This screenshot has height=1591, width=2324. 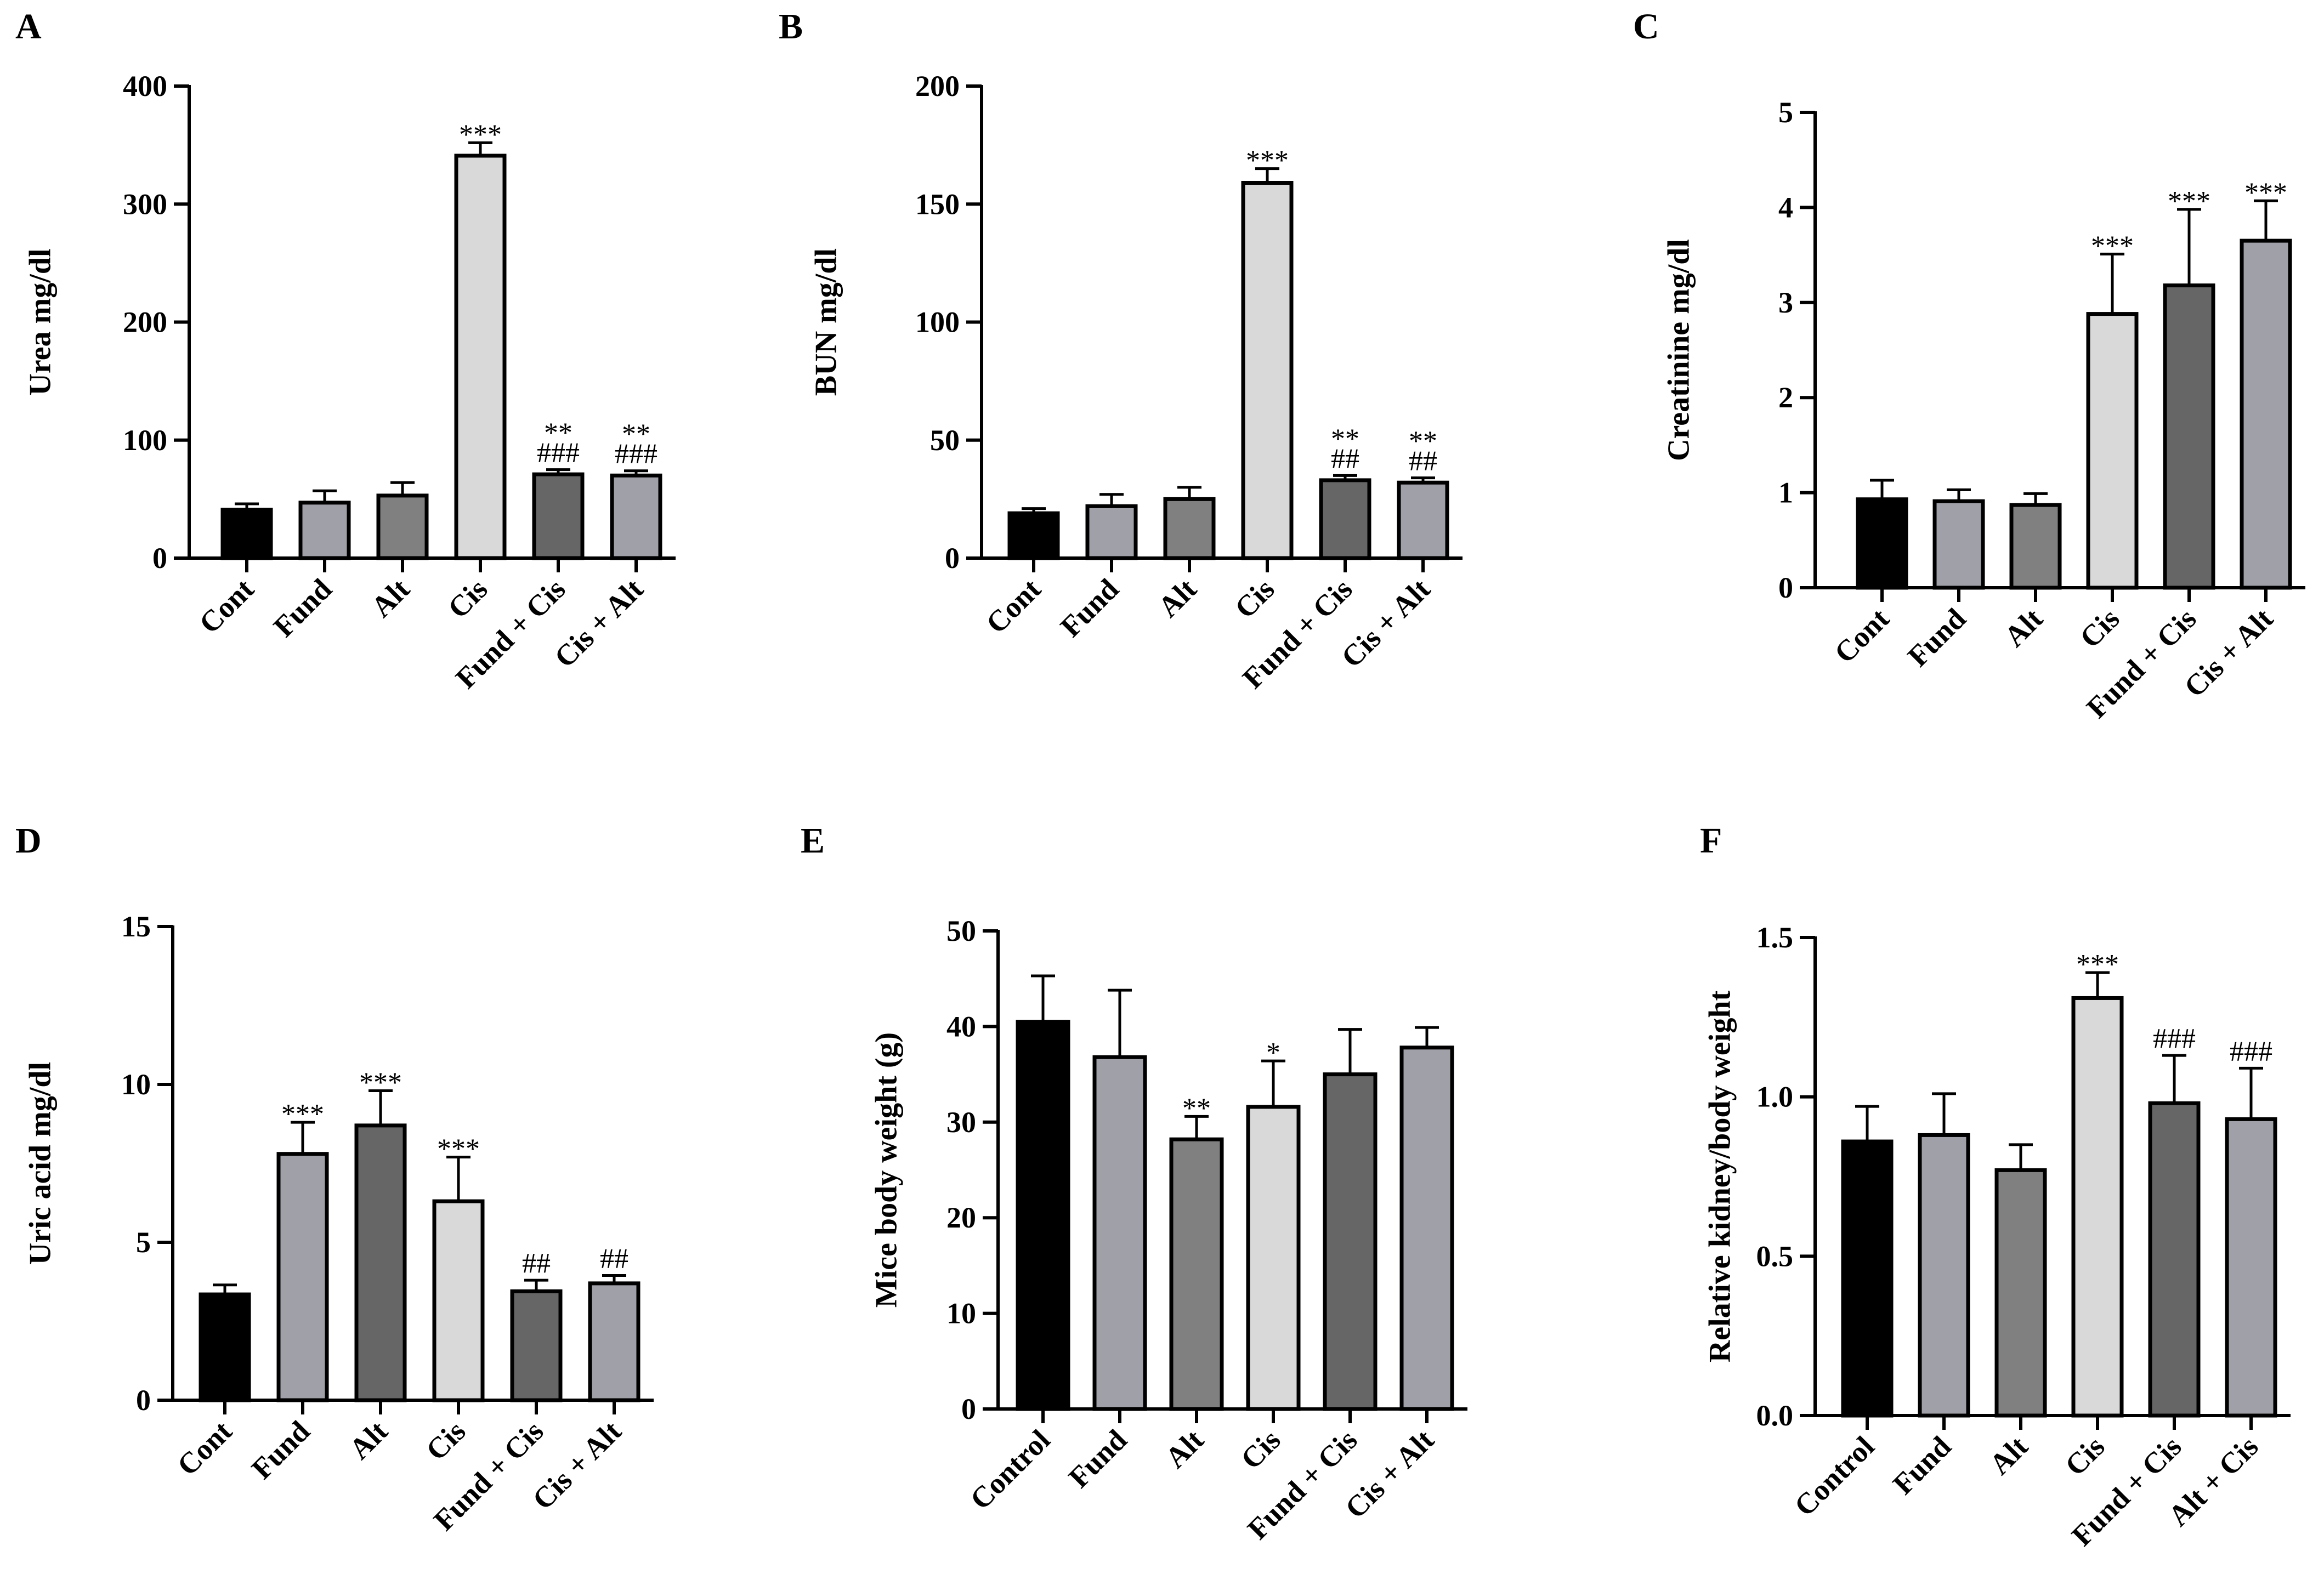 I want to click on panel-letter: D, so click(x=28, y=841).